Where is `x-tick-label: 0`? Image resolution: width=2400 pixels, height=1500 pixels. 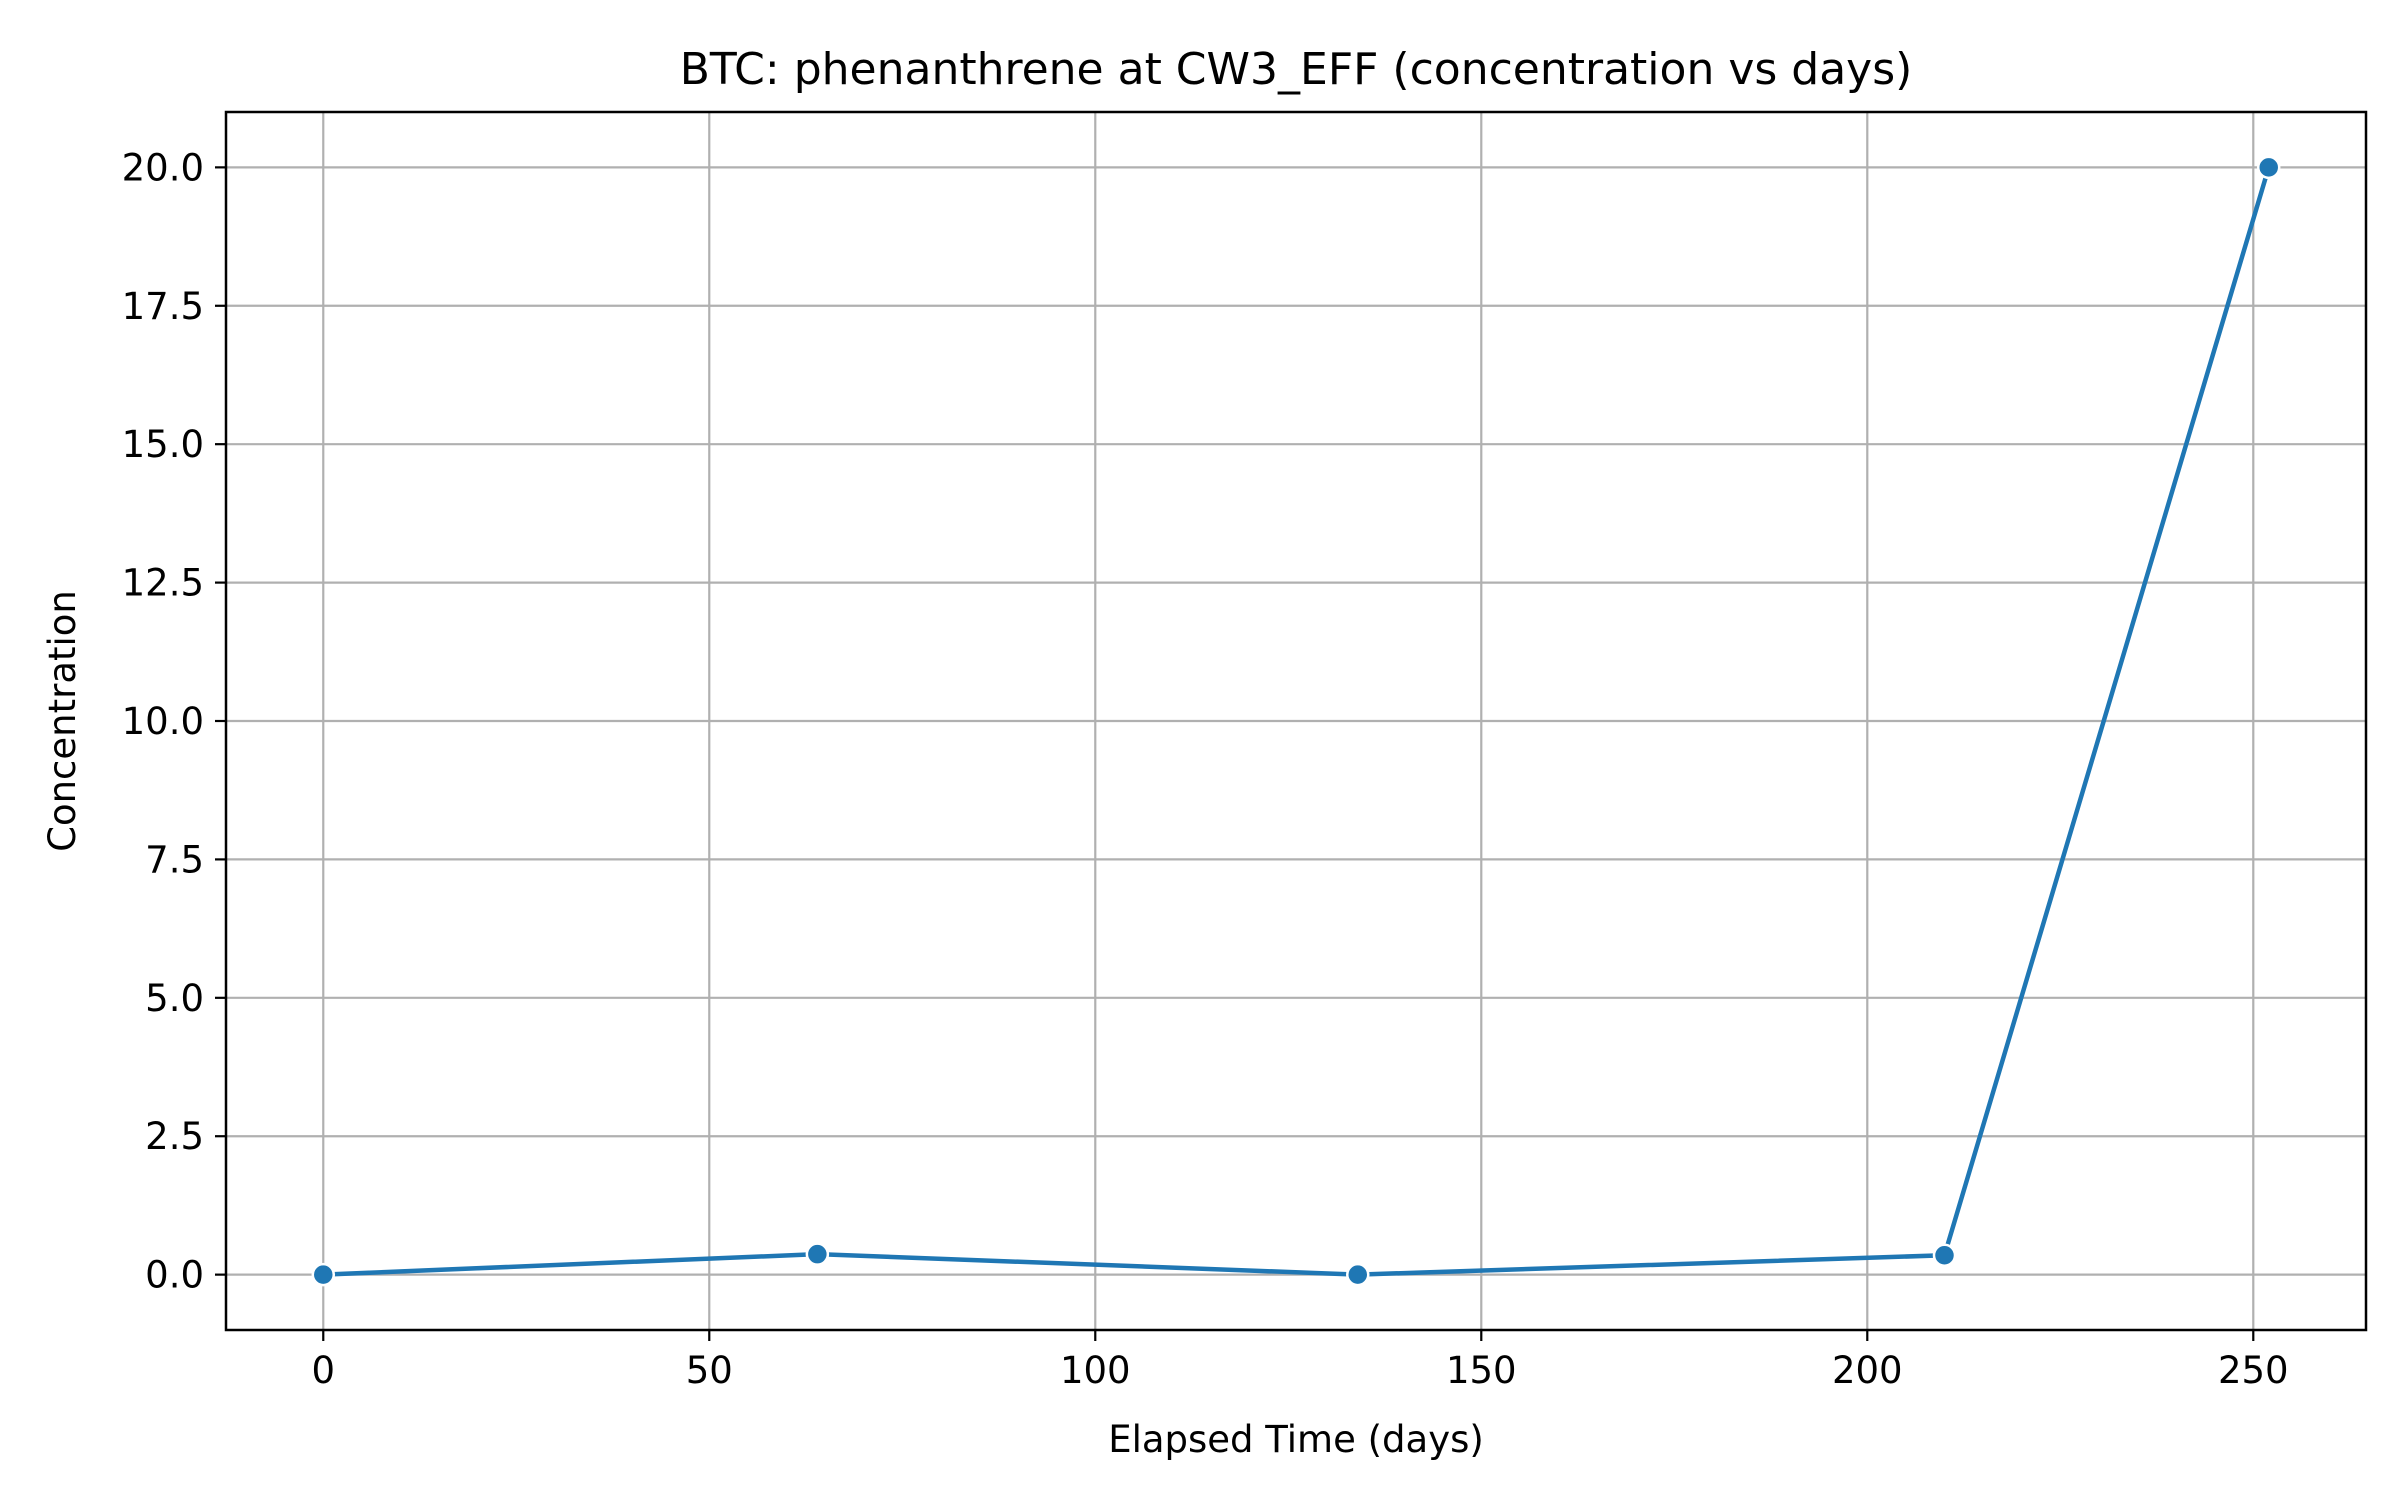
x-tick-label: 0 is located at coordinates (323, 1370).